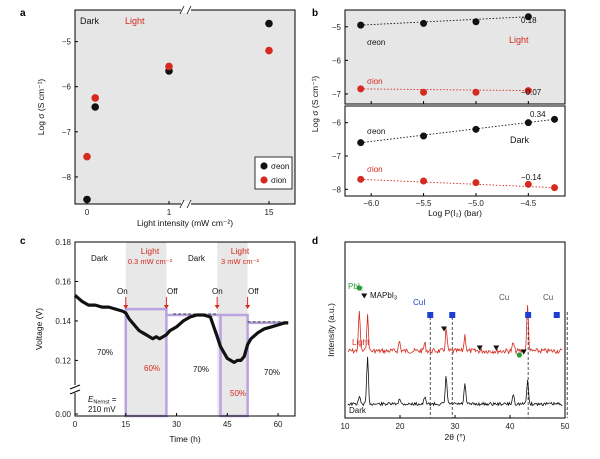 Image resolution: width=600 pixels, height=459 pixels. Describe the element at coordinates (273, 173) in the screenshot. I see `panel-a-legend: σeon σion` at that location.